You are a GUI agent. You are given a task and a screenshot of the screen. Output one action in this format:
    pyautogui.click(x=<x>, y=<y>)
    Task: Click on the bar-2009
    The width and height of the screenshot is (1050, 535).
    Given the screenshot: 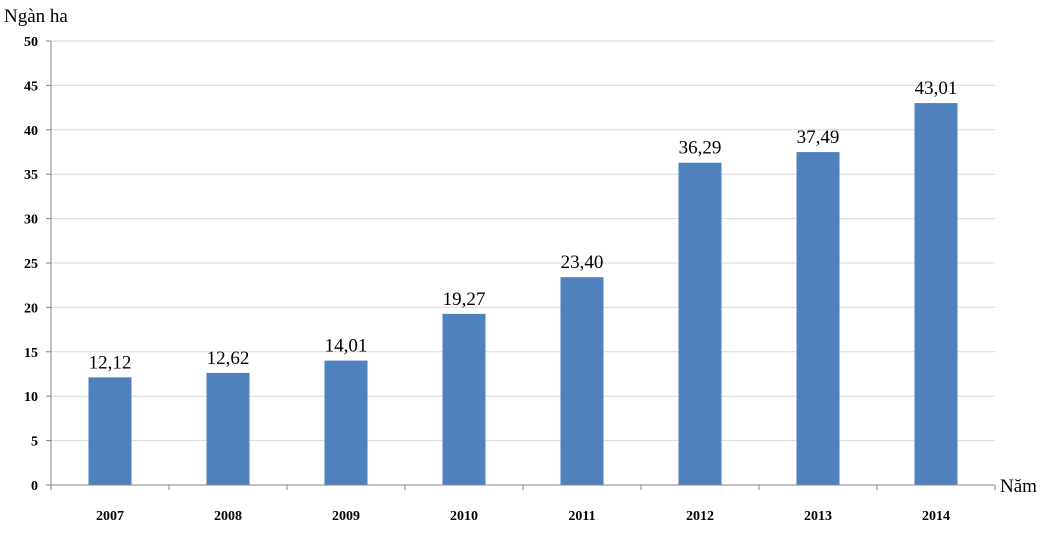 What is the action you would take?
    pyautogui.click(x=346, y=422)
    